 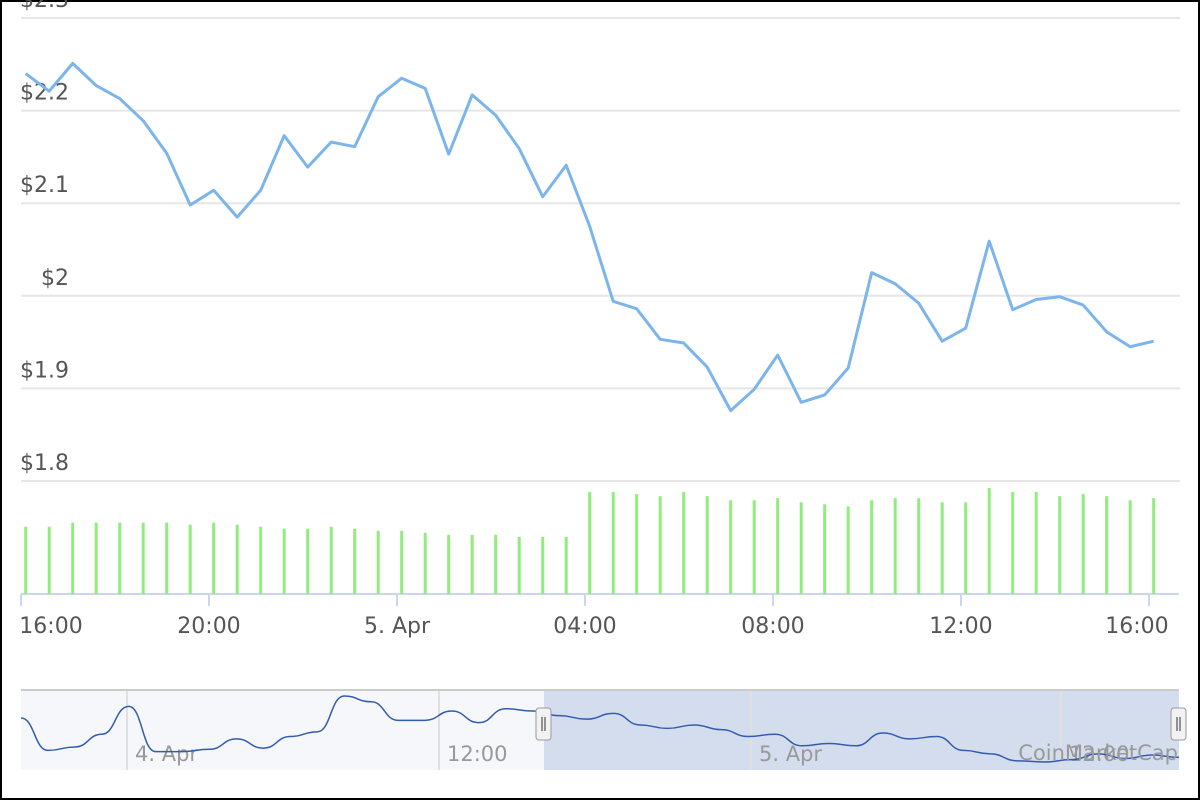 What do you see at coordinates (55, 278) in the screenshot?
I see `y-tick-label: $2` at bounding box center [55, 278].